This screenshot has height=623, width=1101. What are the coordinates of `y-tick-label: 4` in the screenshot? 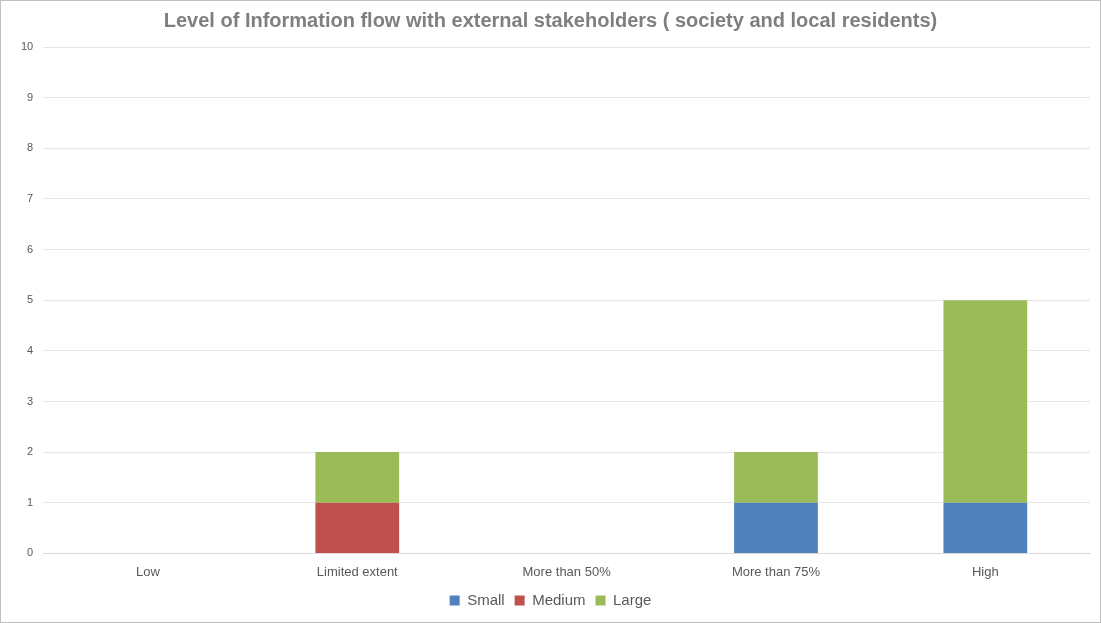 It's located at (30, 349).